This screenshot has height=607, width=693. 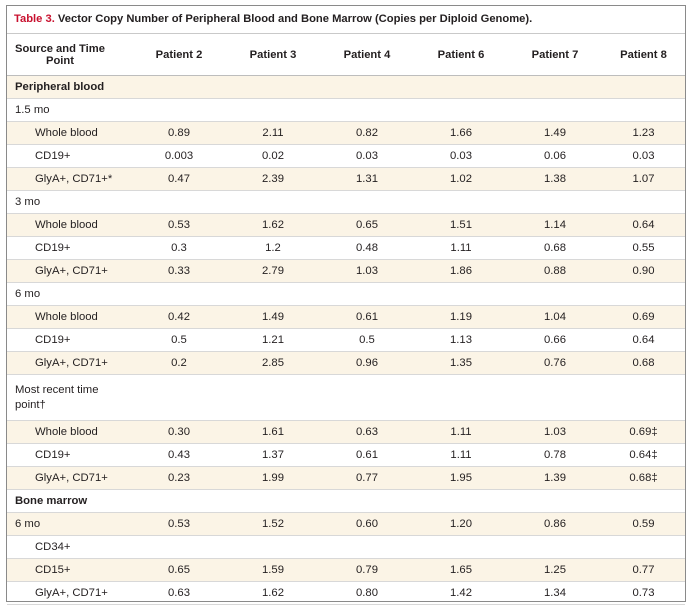 What do you see at coordinates (643, 317) in the screenshot?
I see `table-cell: 0.69` at bounding box center [643, 317].